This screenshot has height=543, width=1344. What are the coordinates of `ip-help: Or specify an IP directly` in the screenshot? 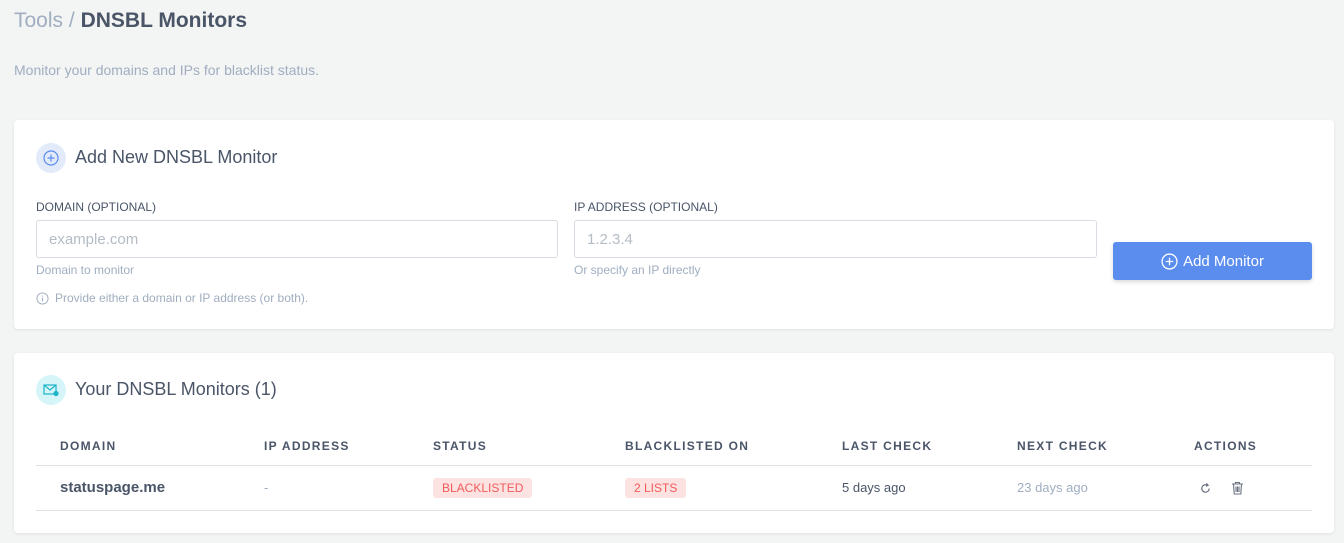 It's located at (637, 270).